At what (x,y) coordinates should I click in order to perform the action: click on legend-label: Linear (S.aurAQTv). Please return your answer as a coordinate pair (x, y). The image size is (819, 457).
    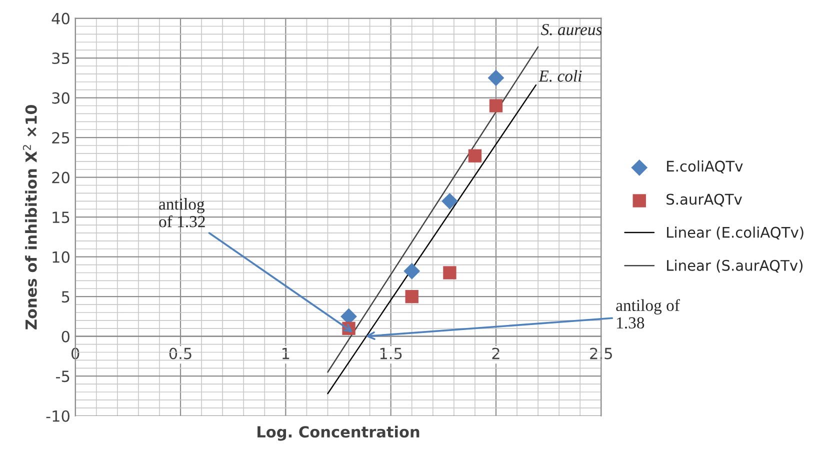
    Looking at the image, I should click on (735, 266).